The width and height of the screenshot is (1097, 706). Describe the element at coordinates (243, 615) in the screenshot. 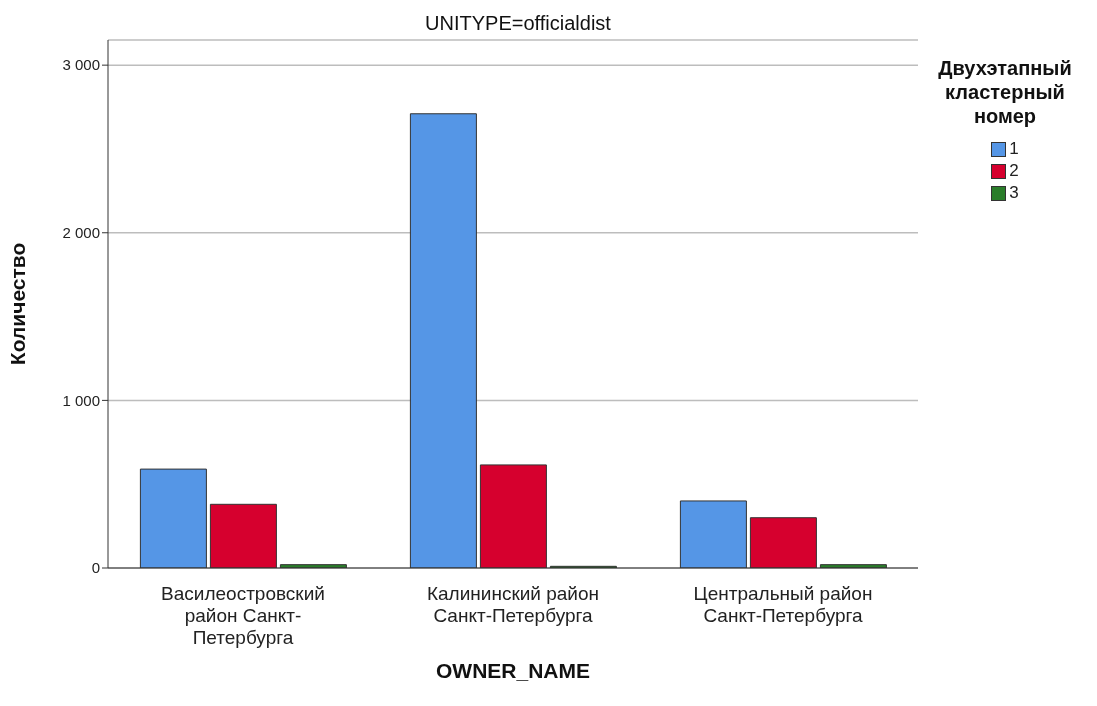

I see `x-tick-label: Василеостровский район Санкт-Петербурга` at that location.